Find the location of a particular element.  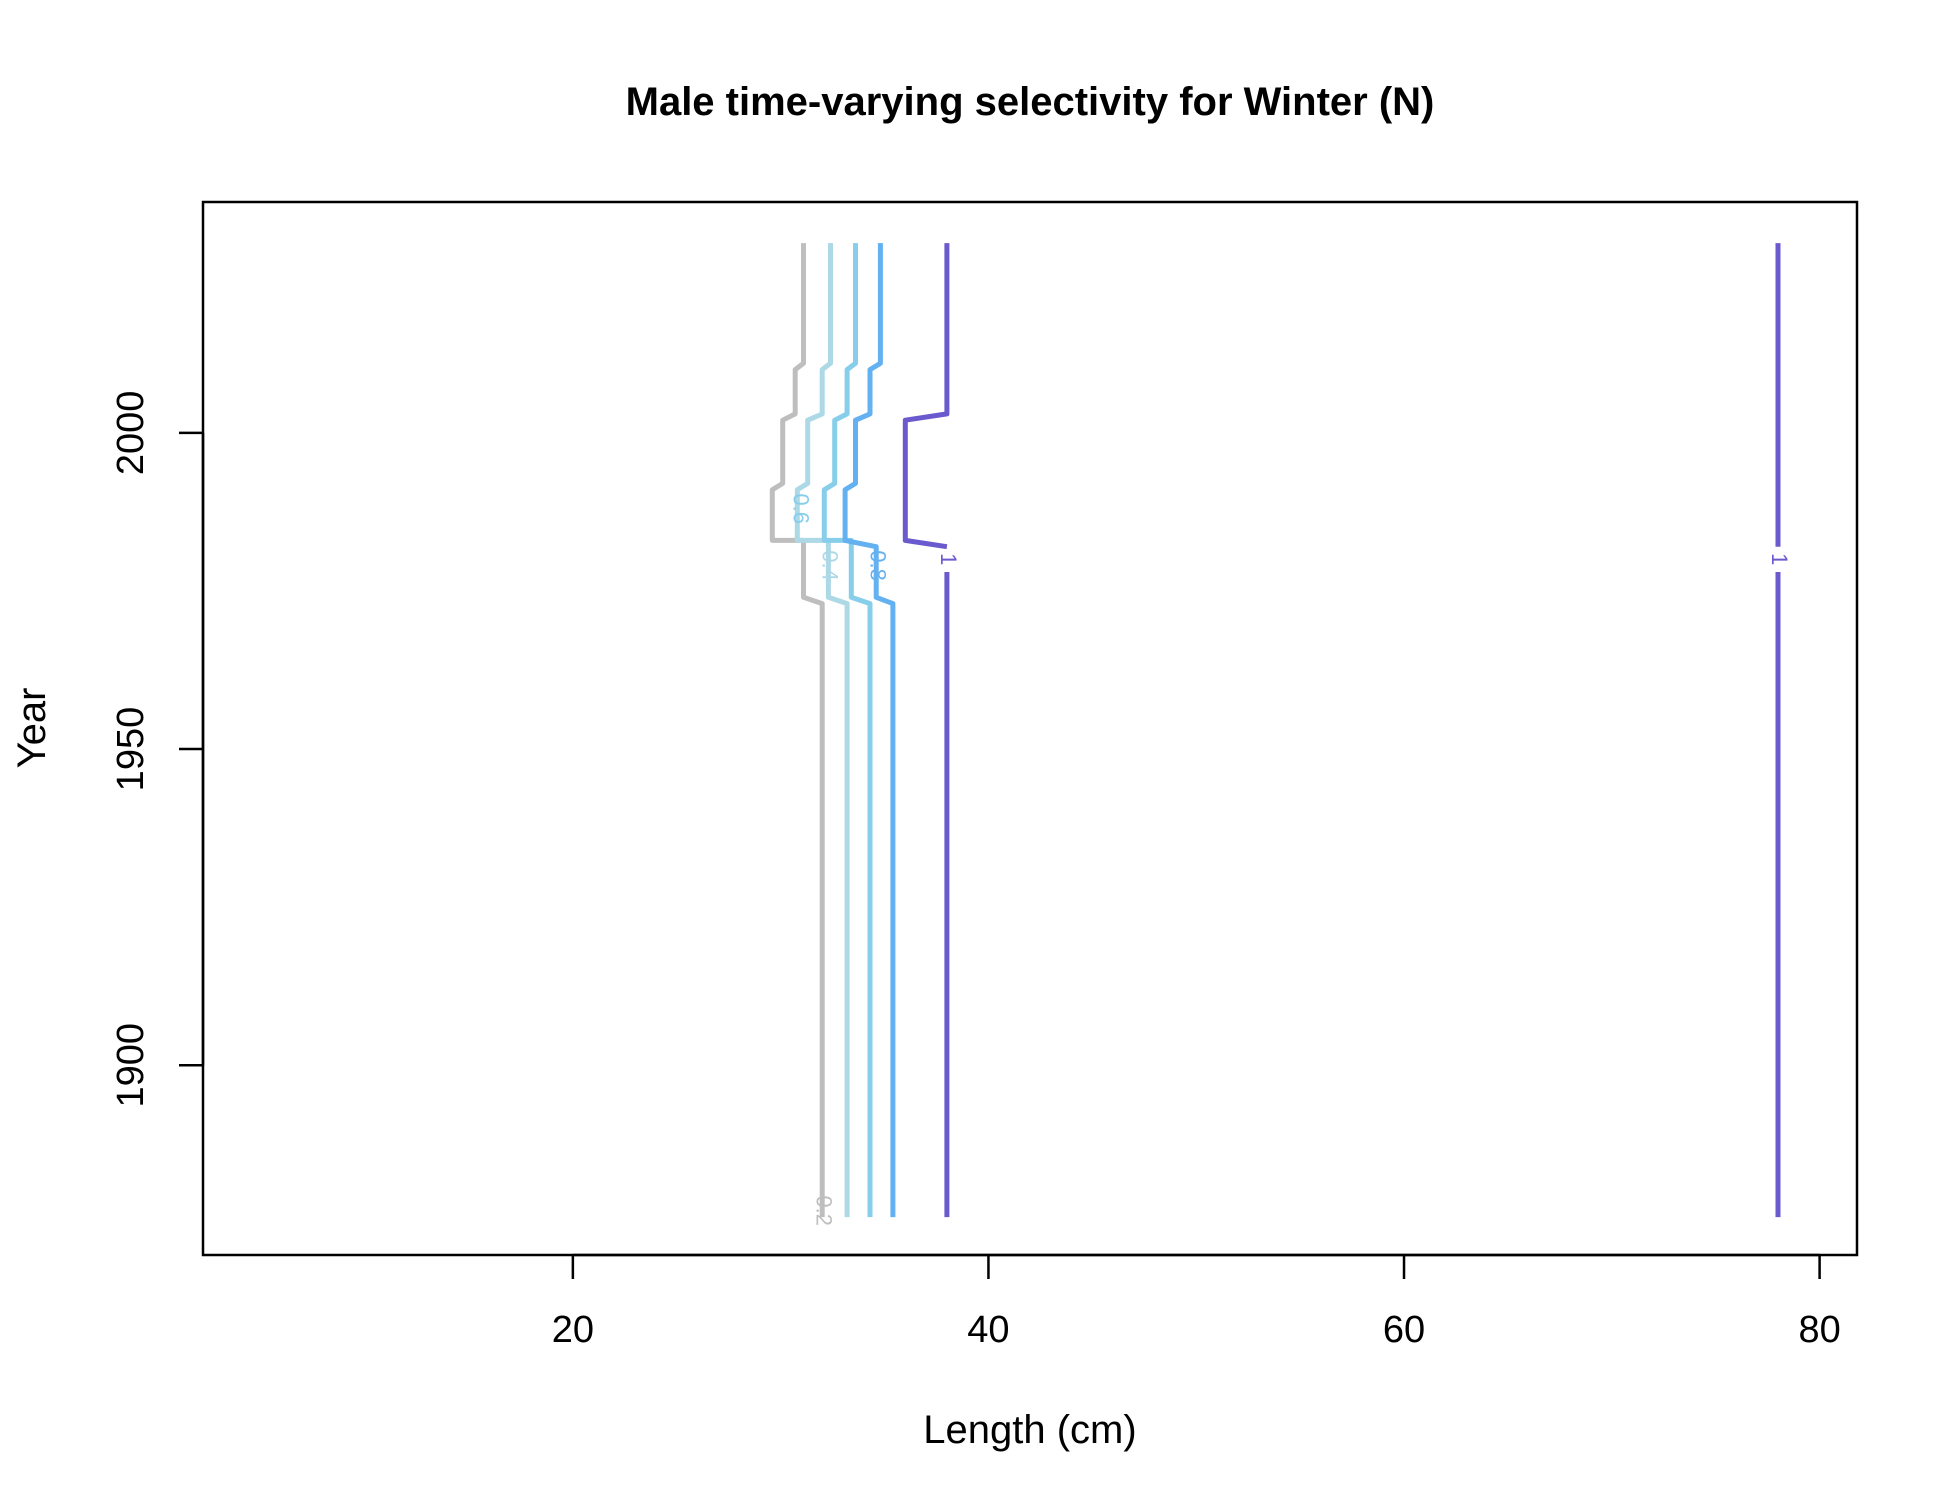

x-axis-title: Length (cm) is located at coordinates (1029, 1430).